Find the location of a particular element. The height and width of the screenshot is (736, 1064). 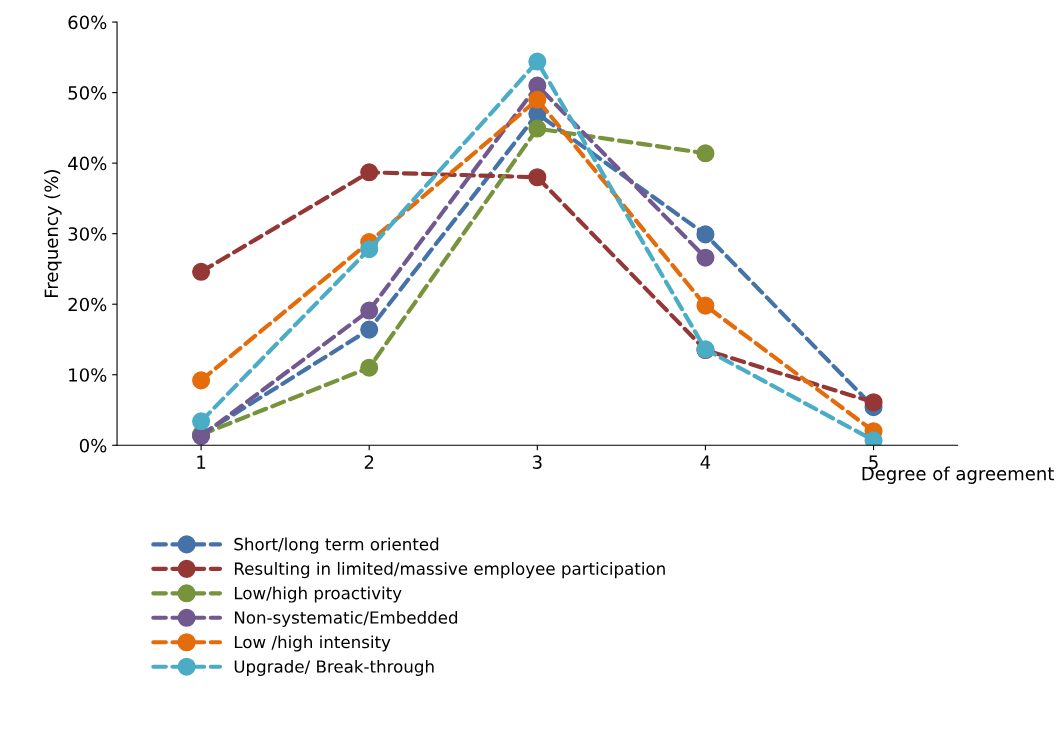

legend-label: Low/high proactivity is located at coordinates (318, 594).